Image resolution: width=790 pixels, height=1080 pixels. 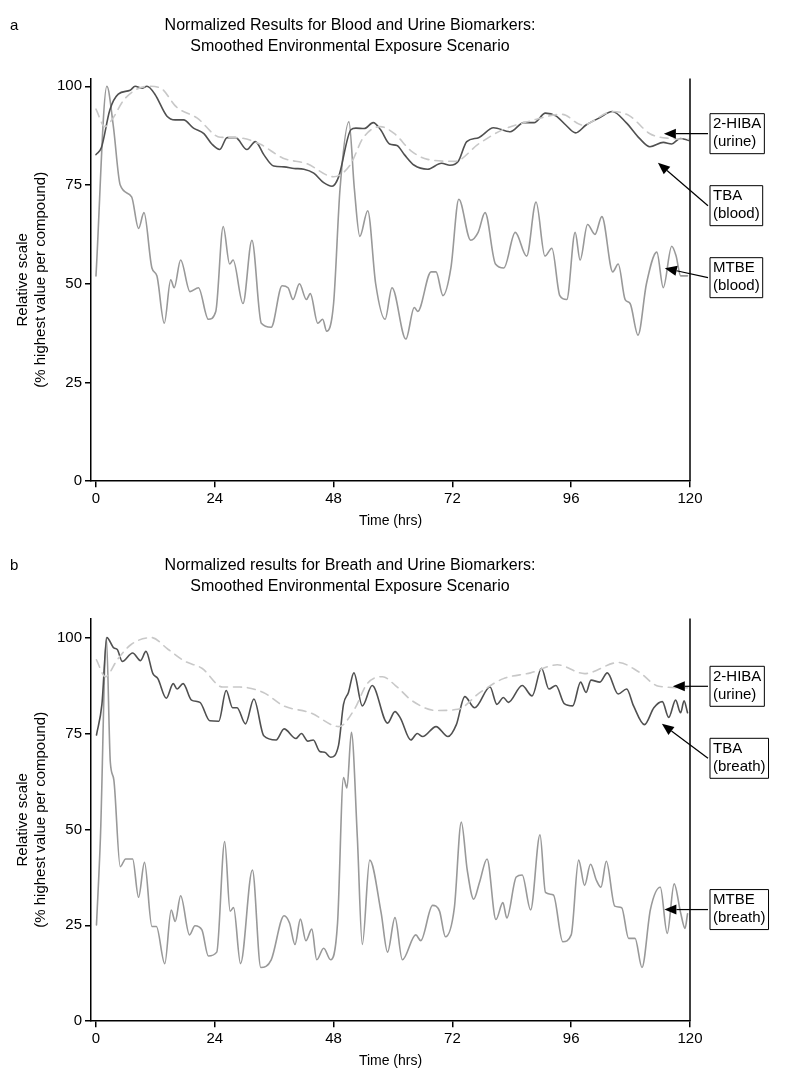 I want to click on text: b, so click(x=14, y=564).